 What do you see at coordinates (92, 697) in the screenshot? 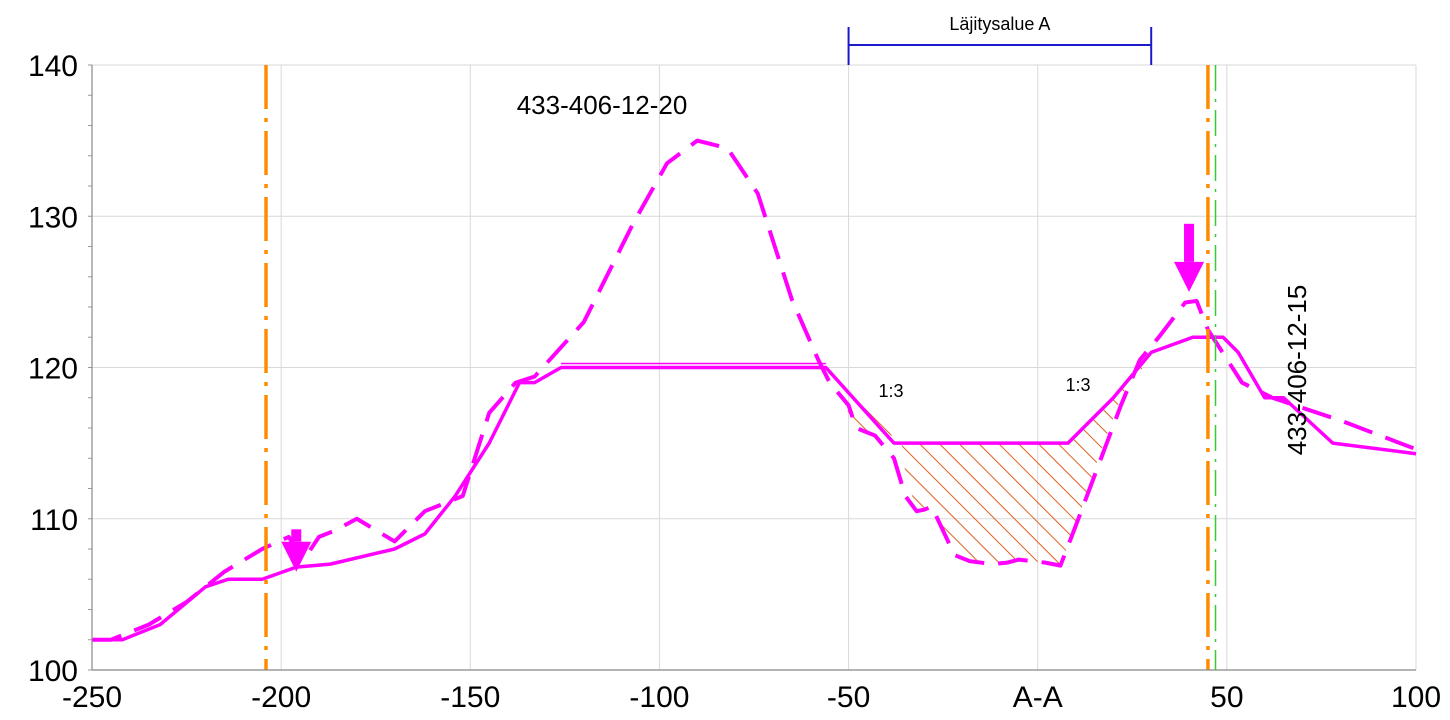
I see `x-tick-label: -250` at bounding box center [92, 697].